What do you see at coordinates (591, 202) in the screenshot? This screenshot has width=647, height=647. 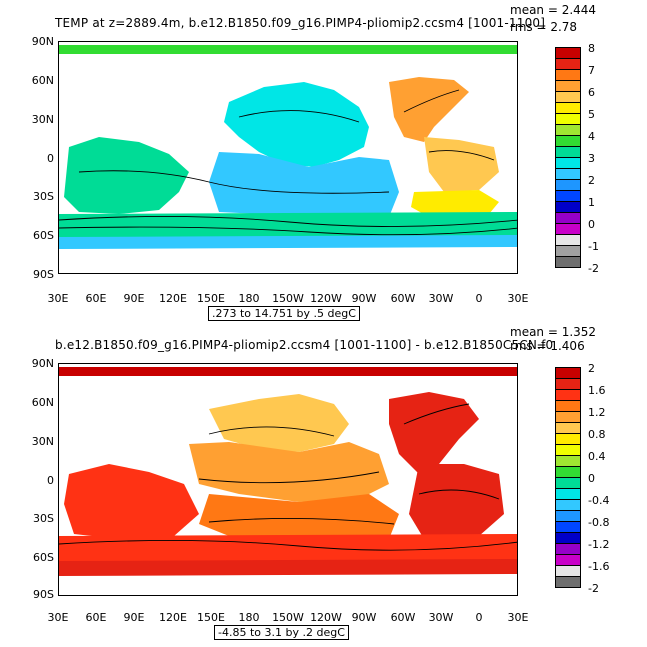 I see `top-colorbar-label: 1` at bounding box center [591, 202].